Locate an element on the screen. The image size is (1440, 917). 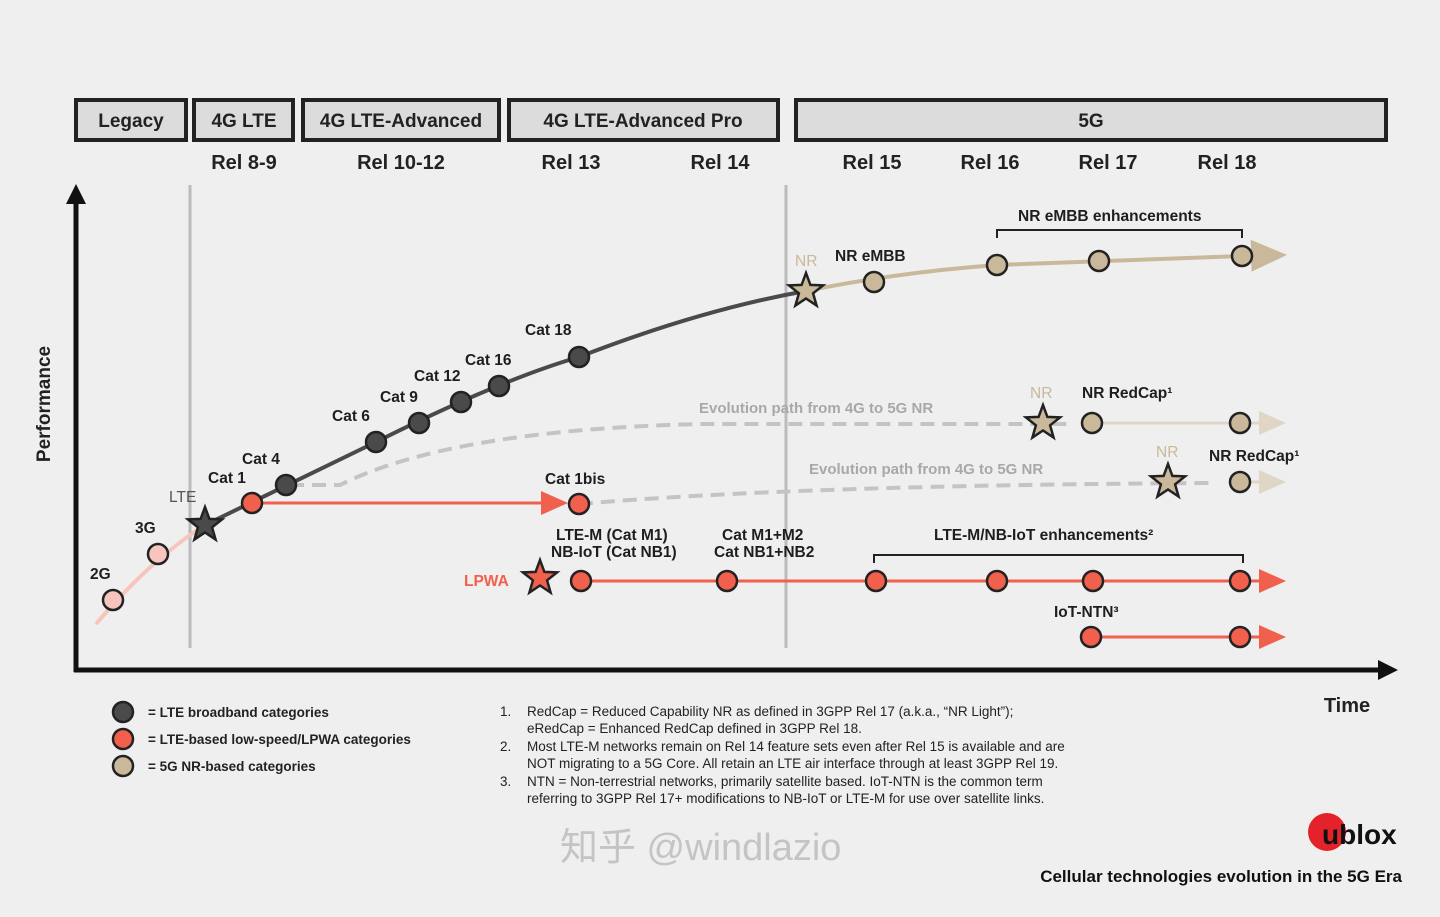
watermark: 知乎 @windlazio is located at coordinates (700, 848).